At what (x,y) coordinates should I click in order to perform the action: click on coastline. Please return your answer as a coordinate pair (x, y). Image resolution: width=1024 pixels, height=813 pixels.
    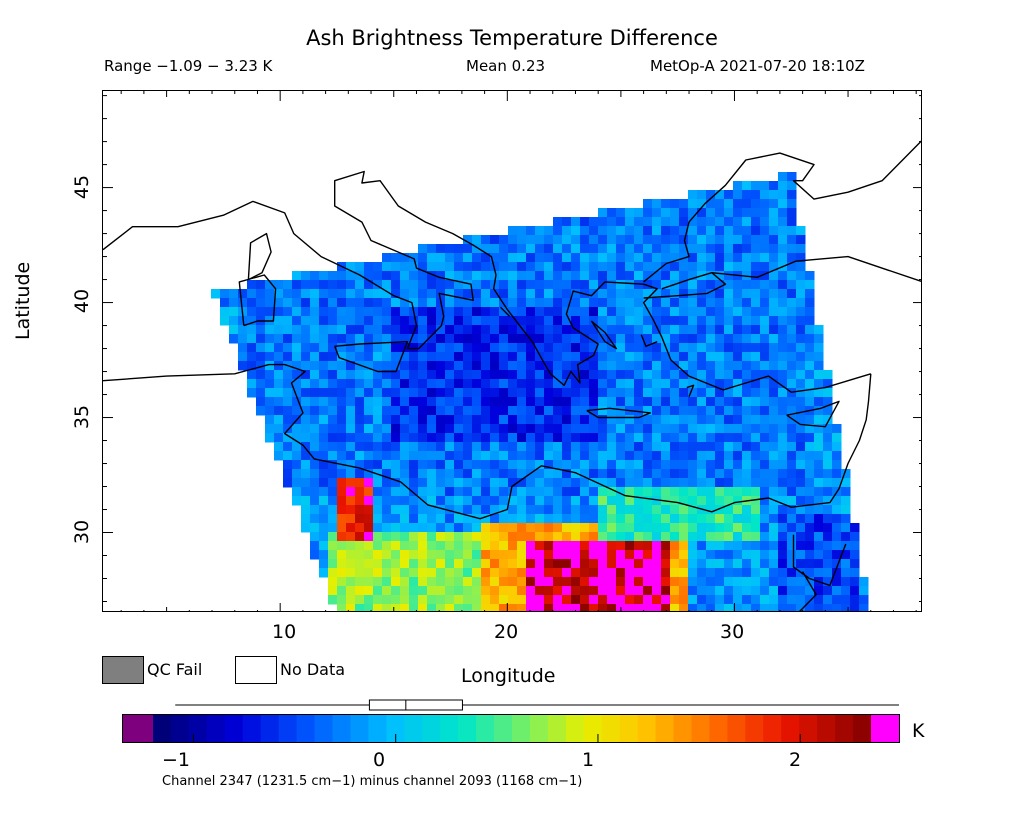
    Looking at the image, I should click on (808, 591).